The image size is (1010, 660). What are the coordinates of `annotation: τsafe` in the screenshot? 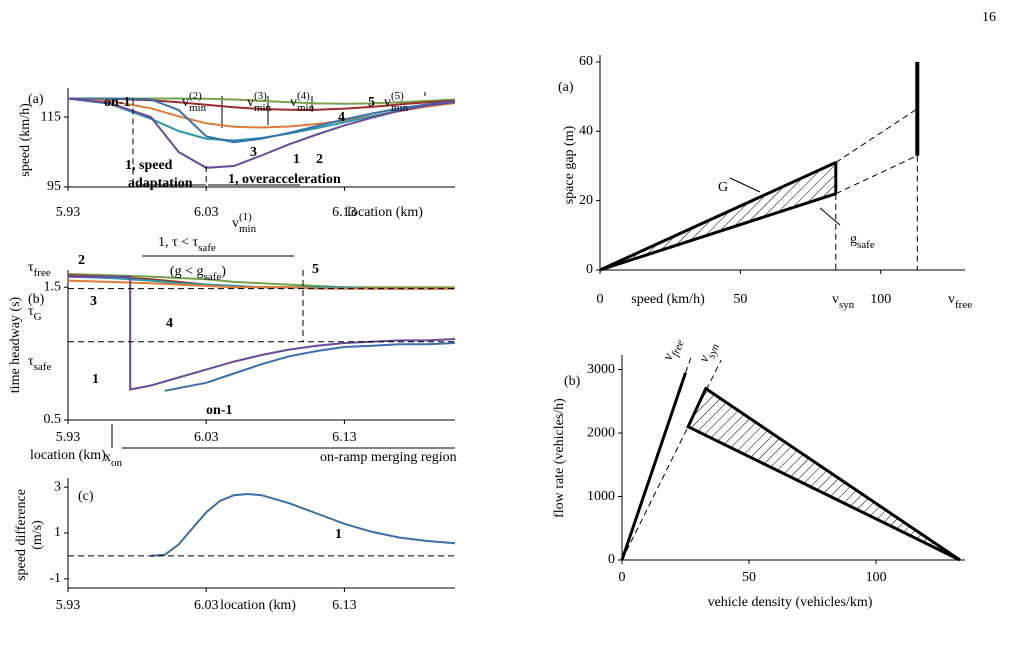 It's located at (39, 363).